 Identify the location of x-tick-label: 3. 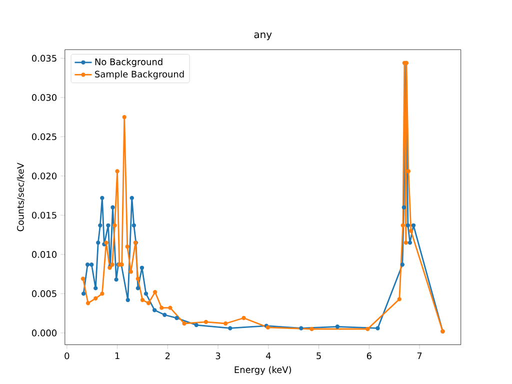
(218, 356).